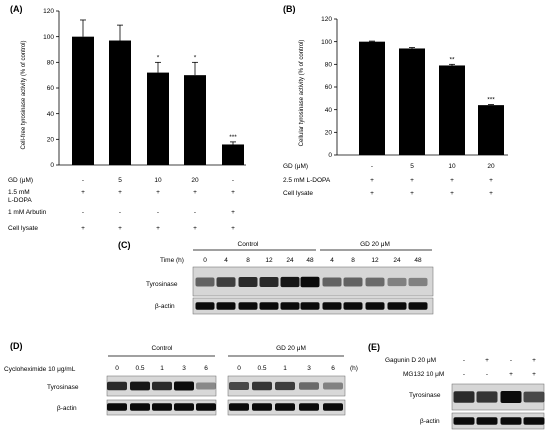  What do you see at coordinates (40, 369) in the screenshot?
I see `panel-d-treatment-label: Cycloheximide 10 μg/mL` at bounding box center [40, 369].